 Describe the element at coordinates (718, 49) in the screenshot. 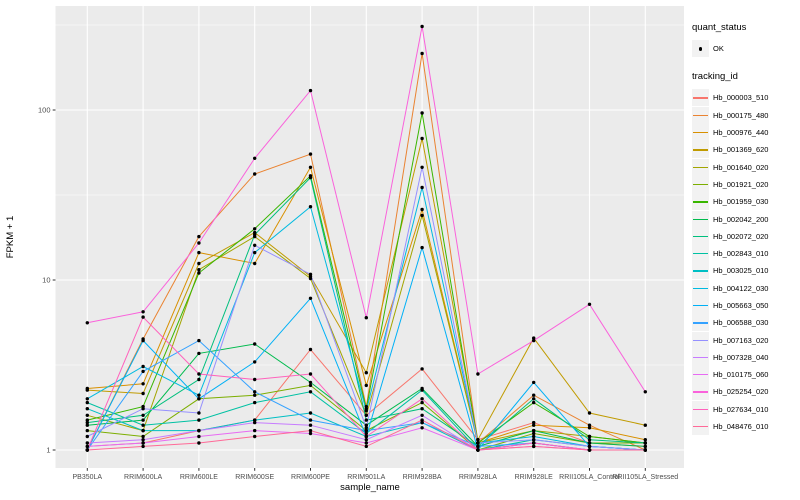

I see `legend-item-label: OK` at that location.